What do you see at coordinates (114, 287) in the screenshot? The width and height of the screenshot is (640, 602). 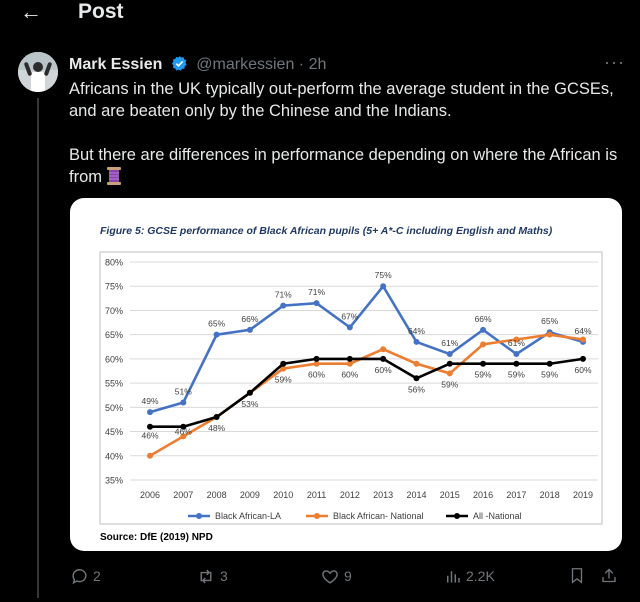 I see `y-tick-label: 75%` at bounding box center [114, 287].